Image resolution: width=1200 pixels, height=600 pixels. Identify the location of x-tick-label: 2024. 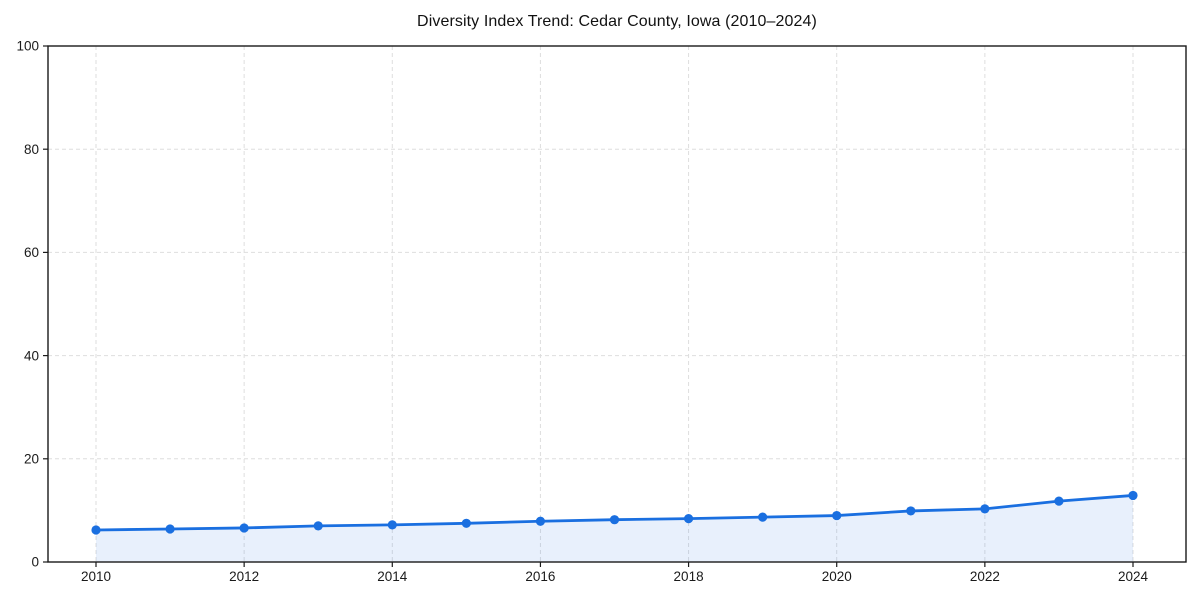
(1133, 576).